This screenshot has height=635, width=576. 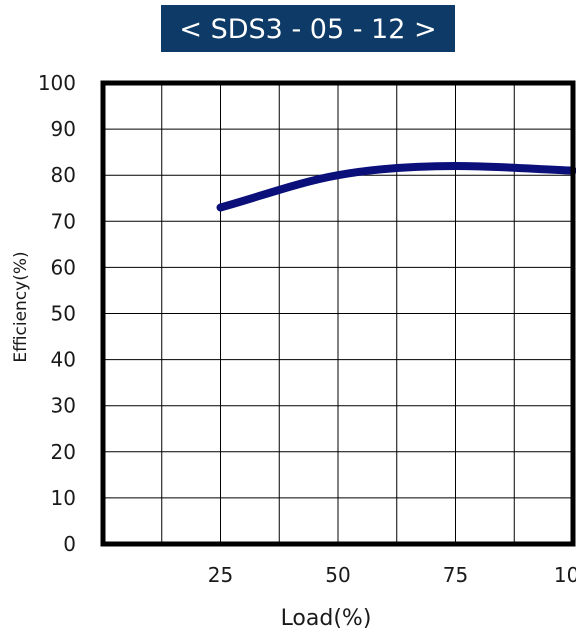 I want to click on x-tick-label: 100, so click(x=565, y=575).